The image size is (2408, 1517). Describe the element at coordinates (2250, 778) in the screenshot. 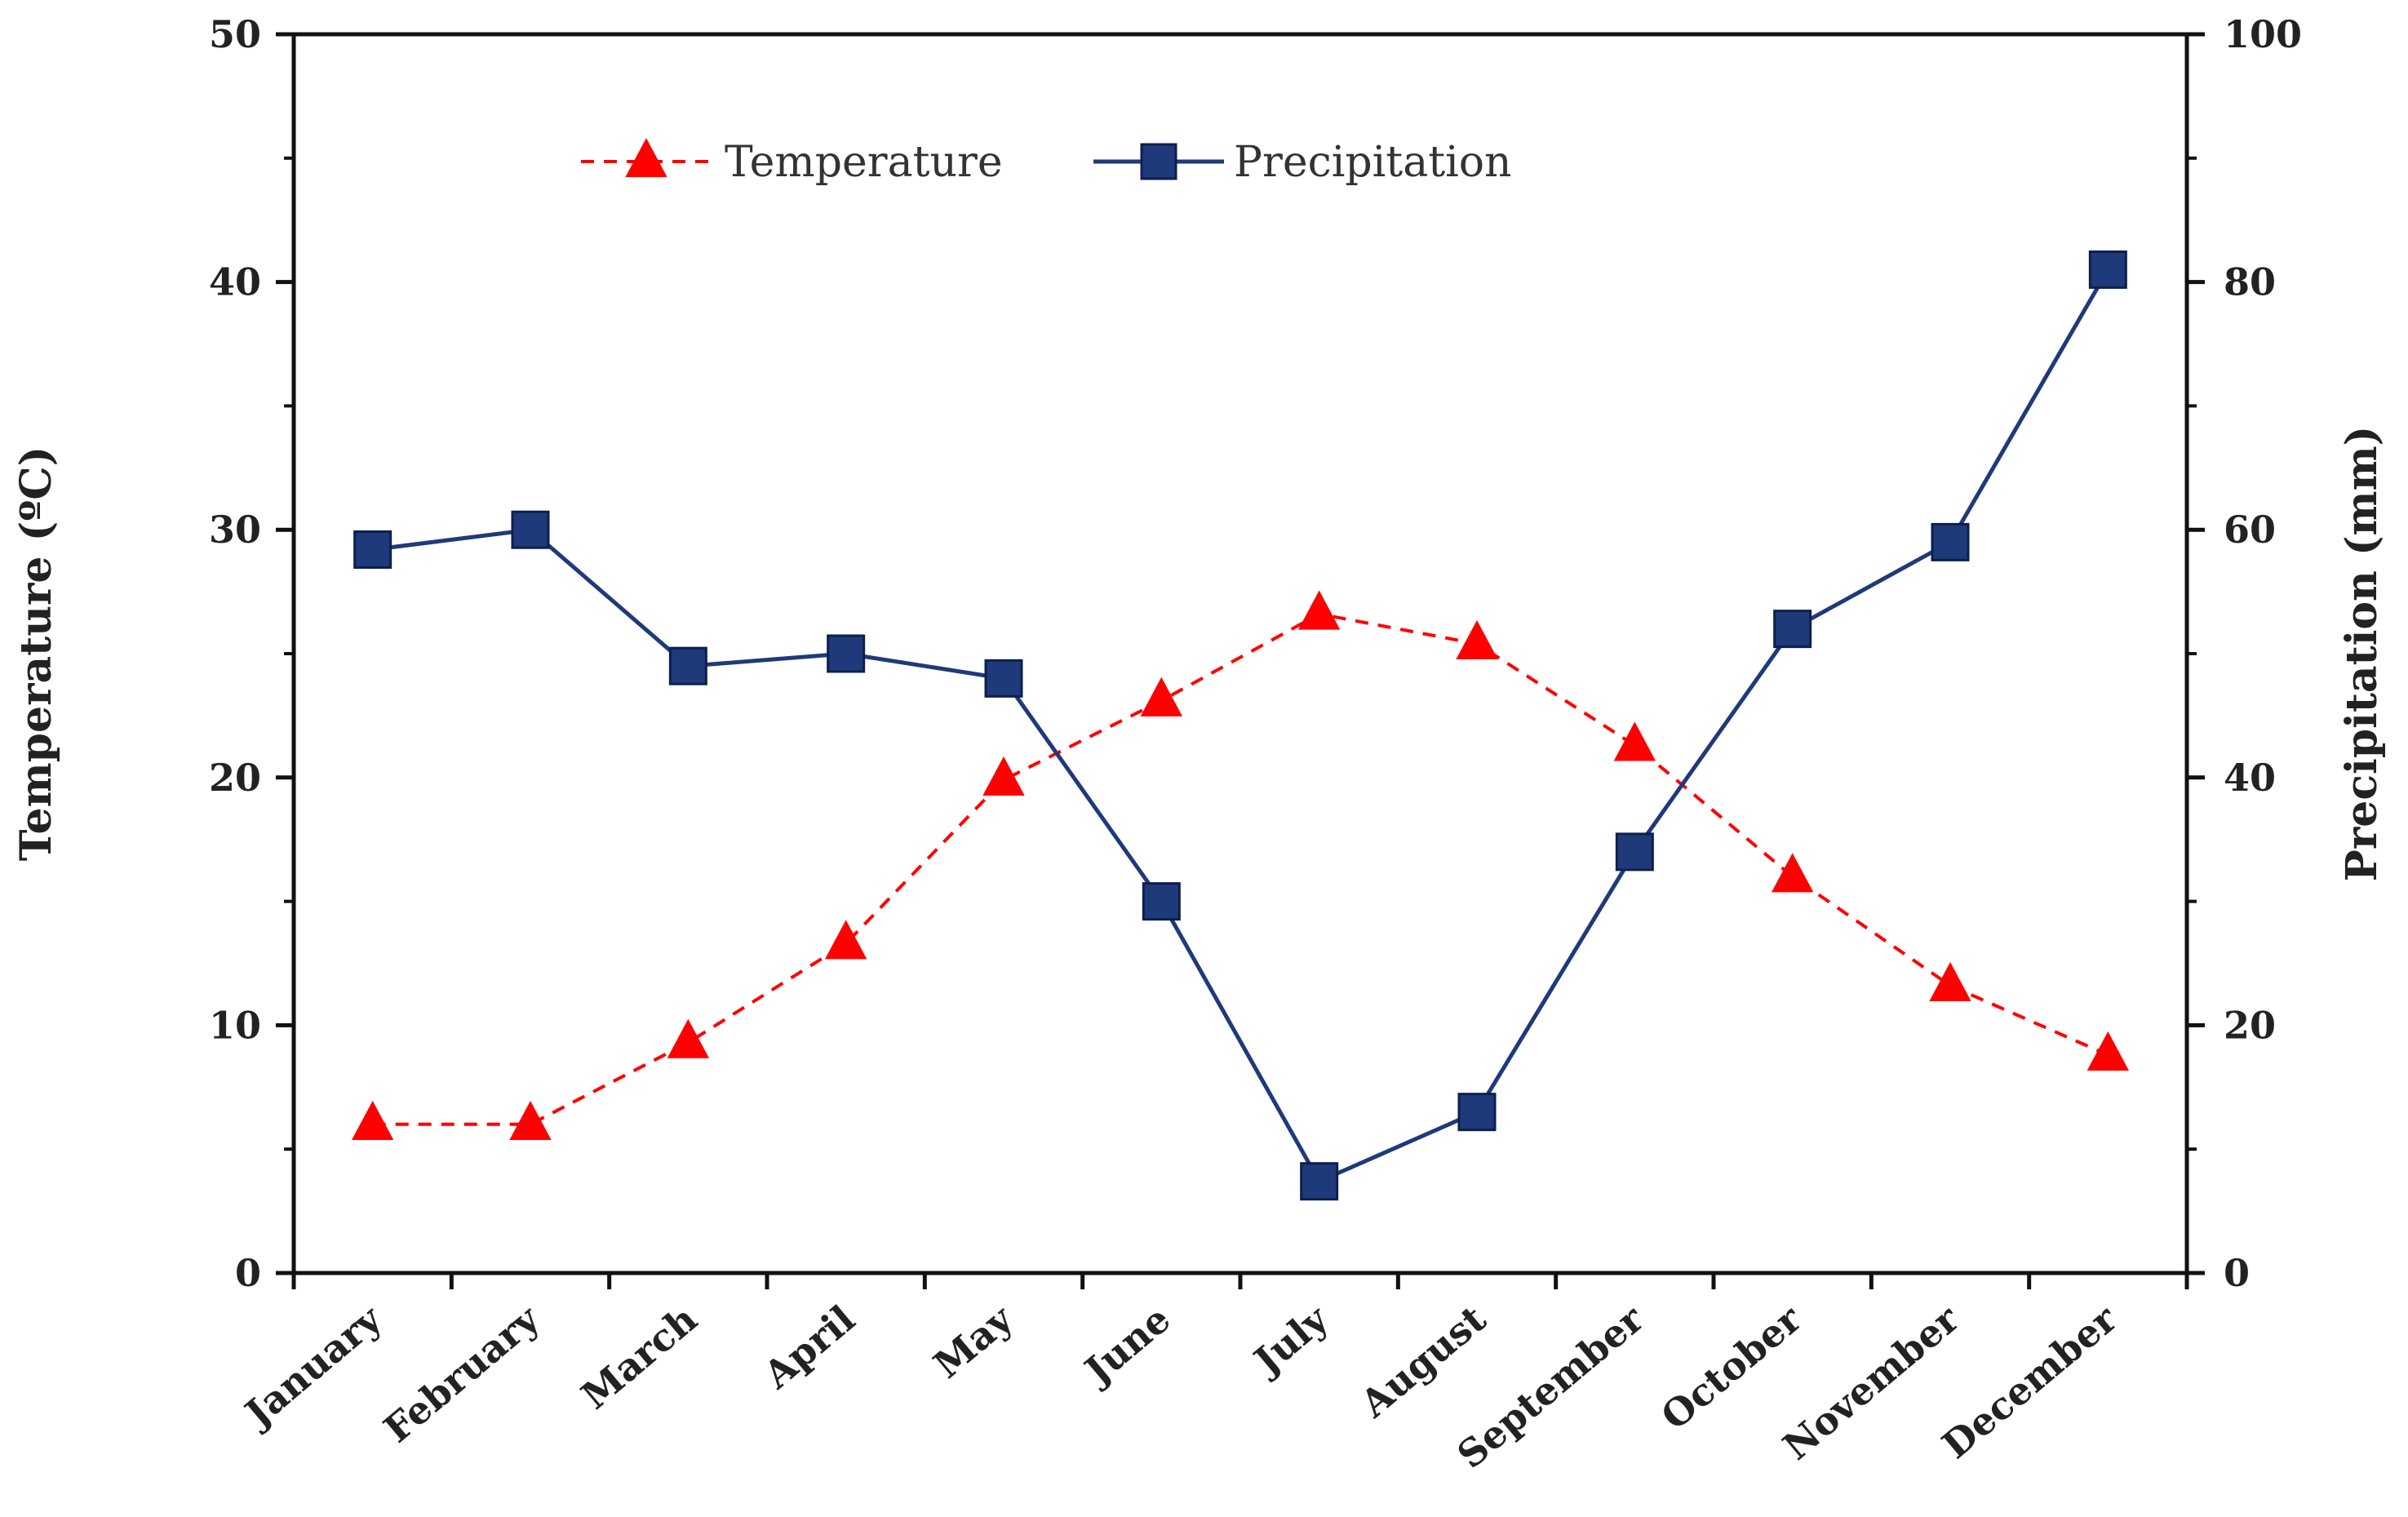

I see `right-tick-label: 40` at that location.